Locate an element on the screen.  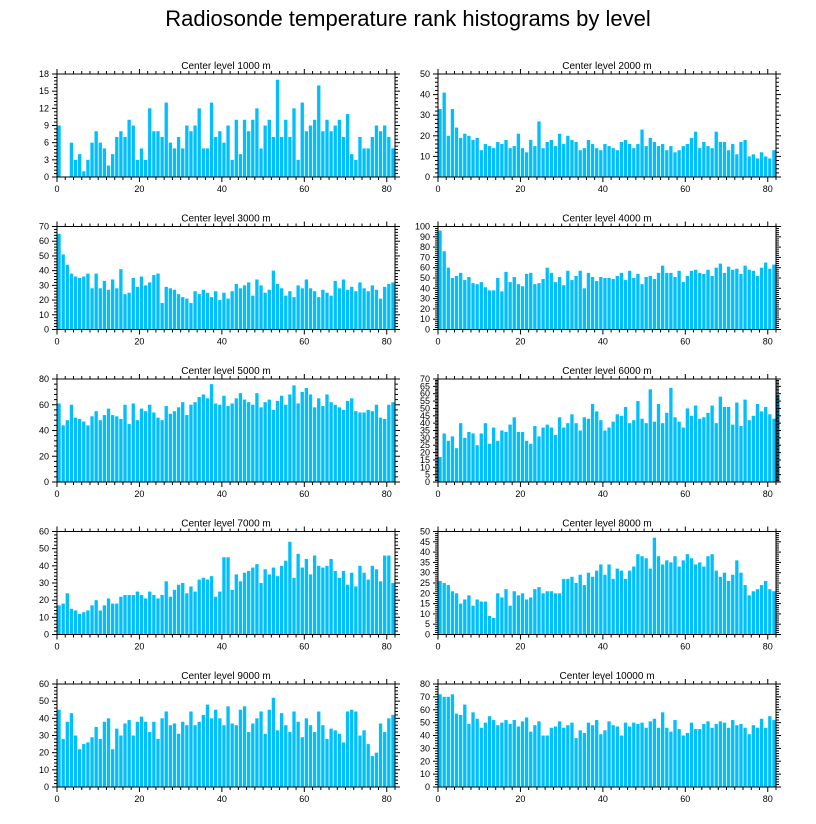
y-tick-label: 15 is located at coordinates (425, 604).